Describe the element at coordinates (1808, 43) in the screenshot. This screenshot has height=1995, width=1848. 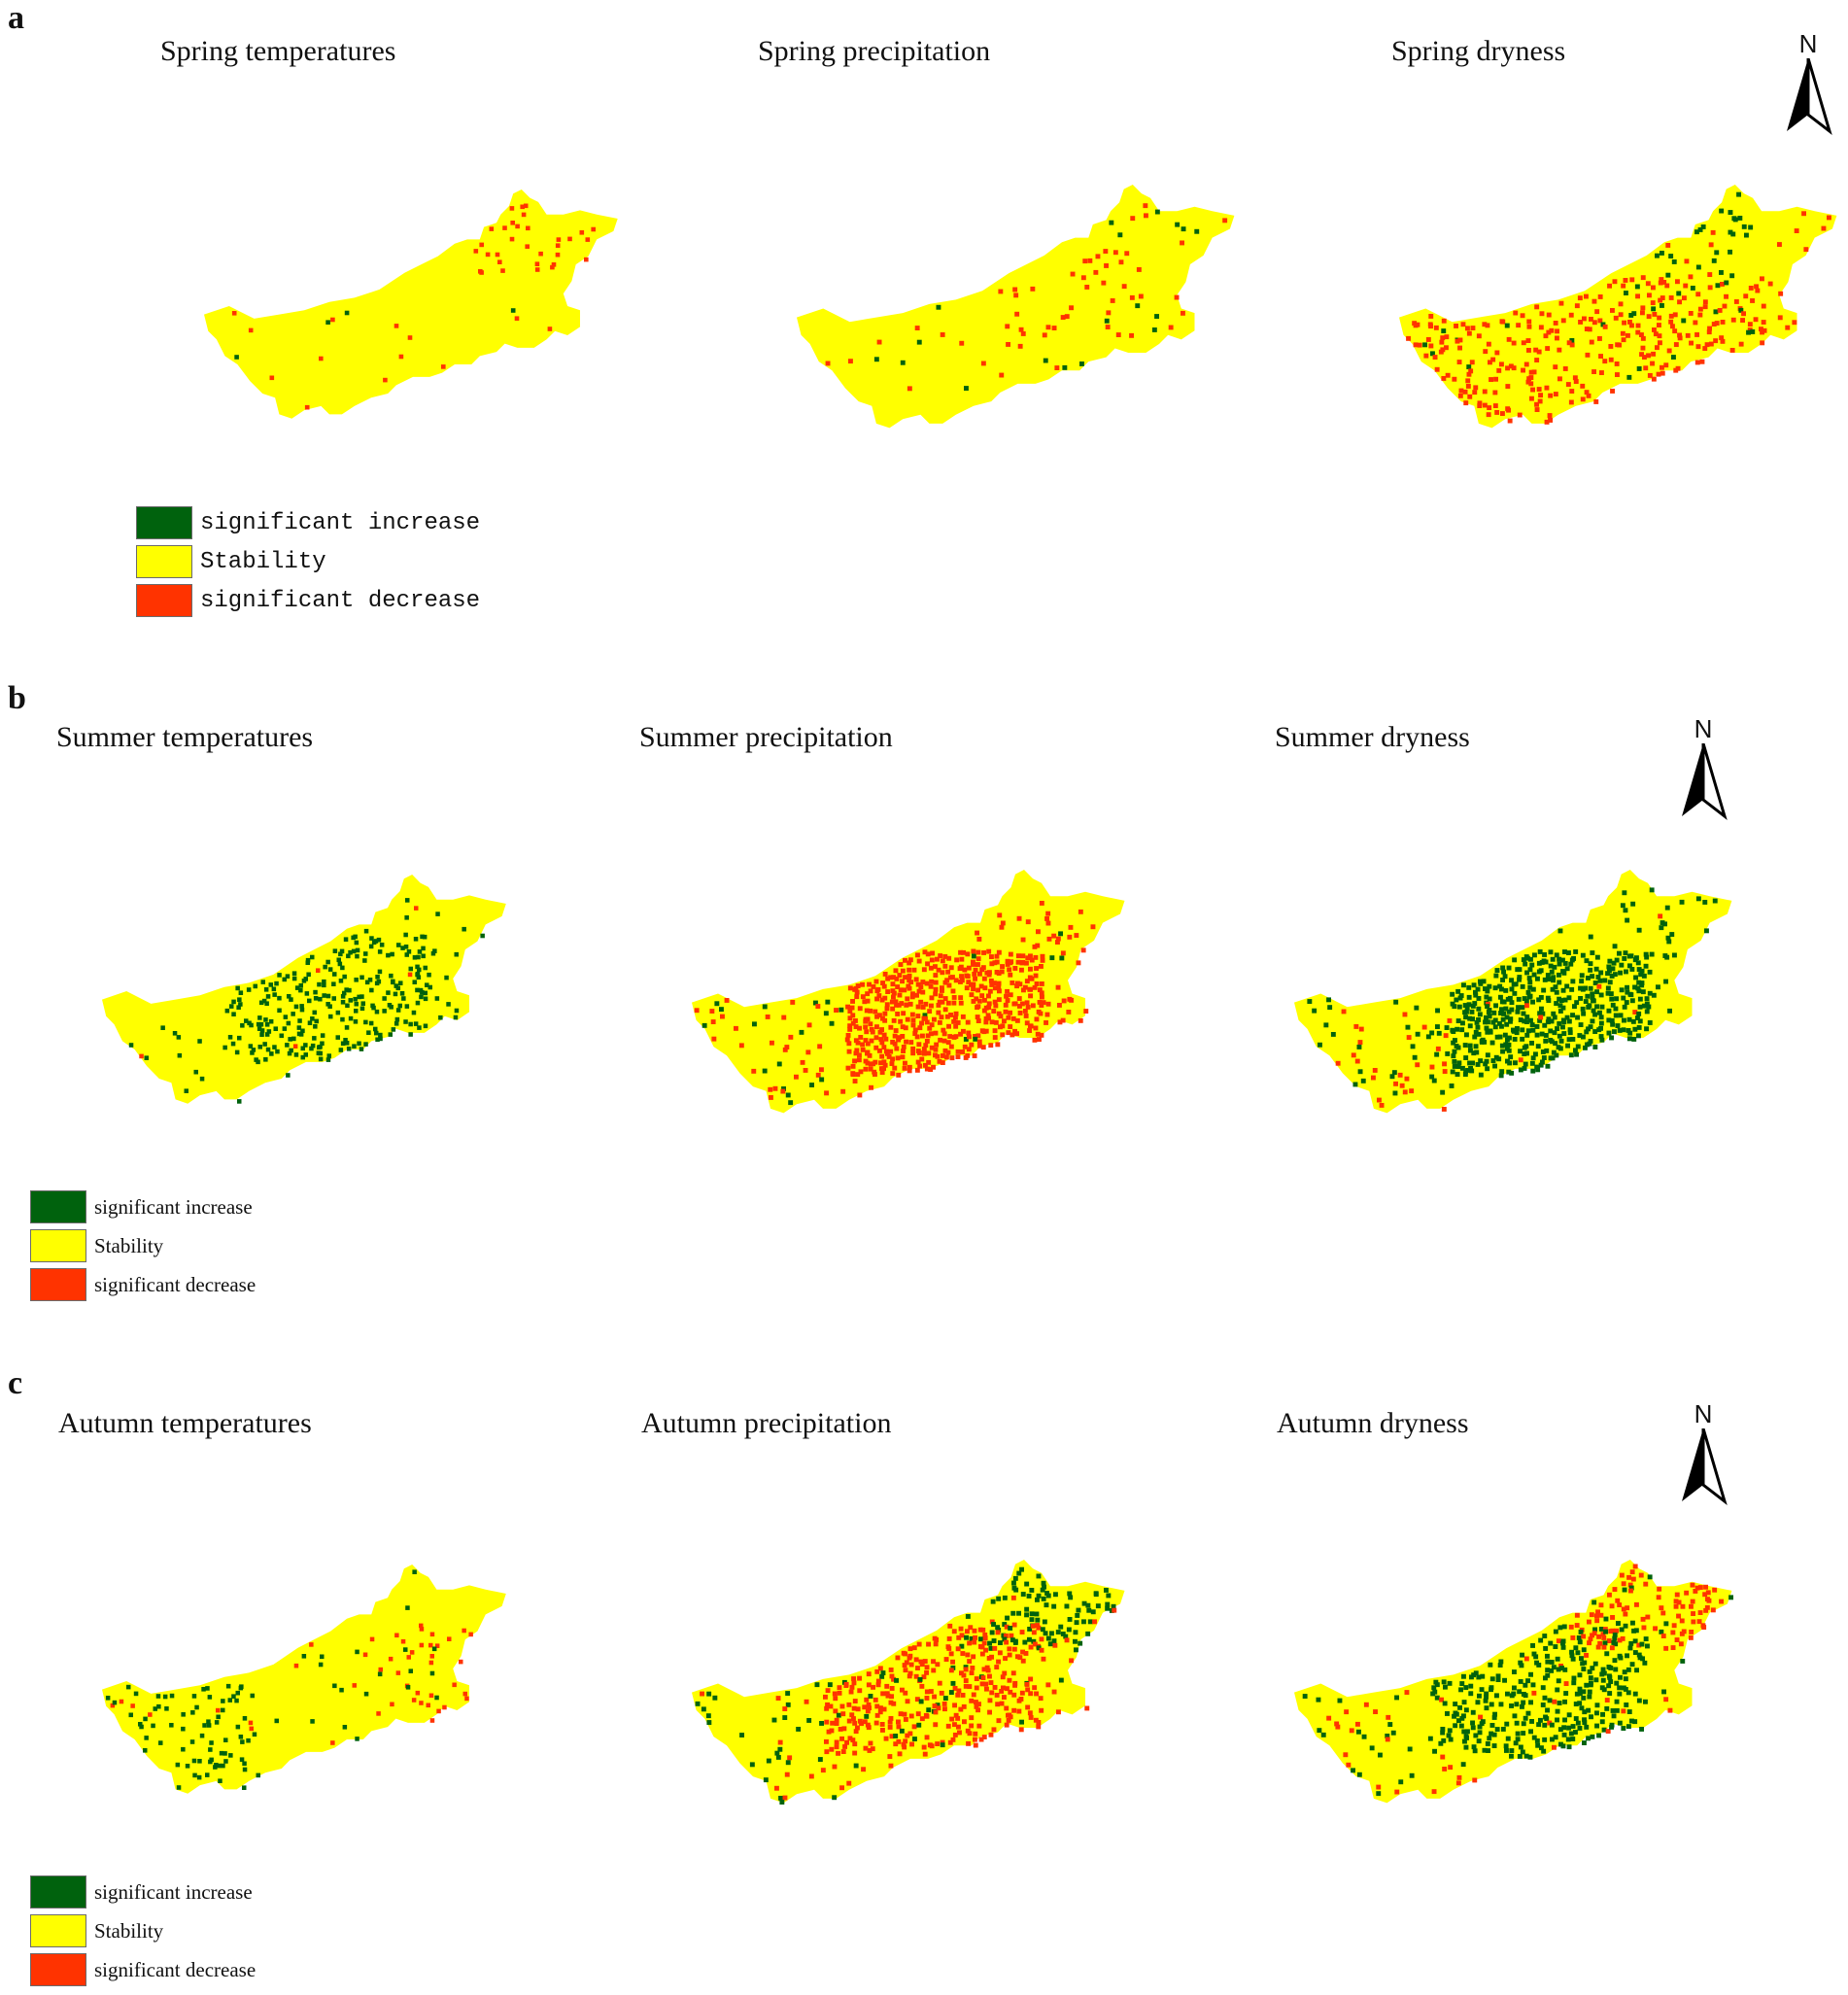
I see `north-label: N` at that location.